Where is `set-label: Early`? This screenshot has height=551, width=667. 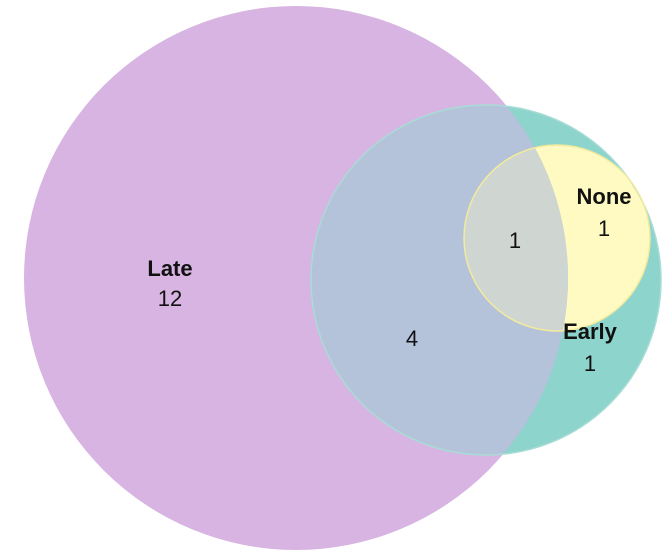
set-label: Early is located at coordinates (590, 331).